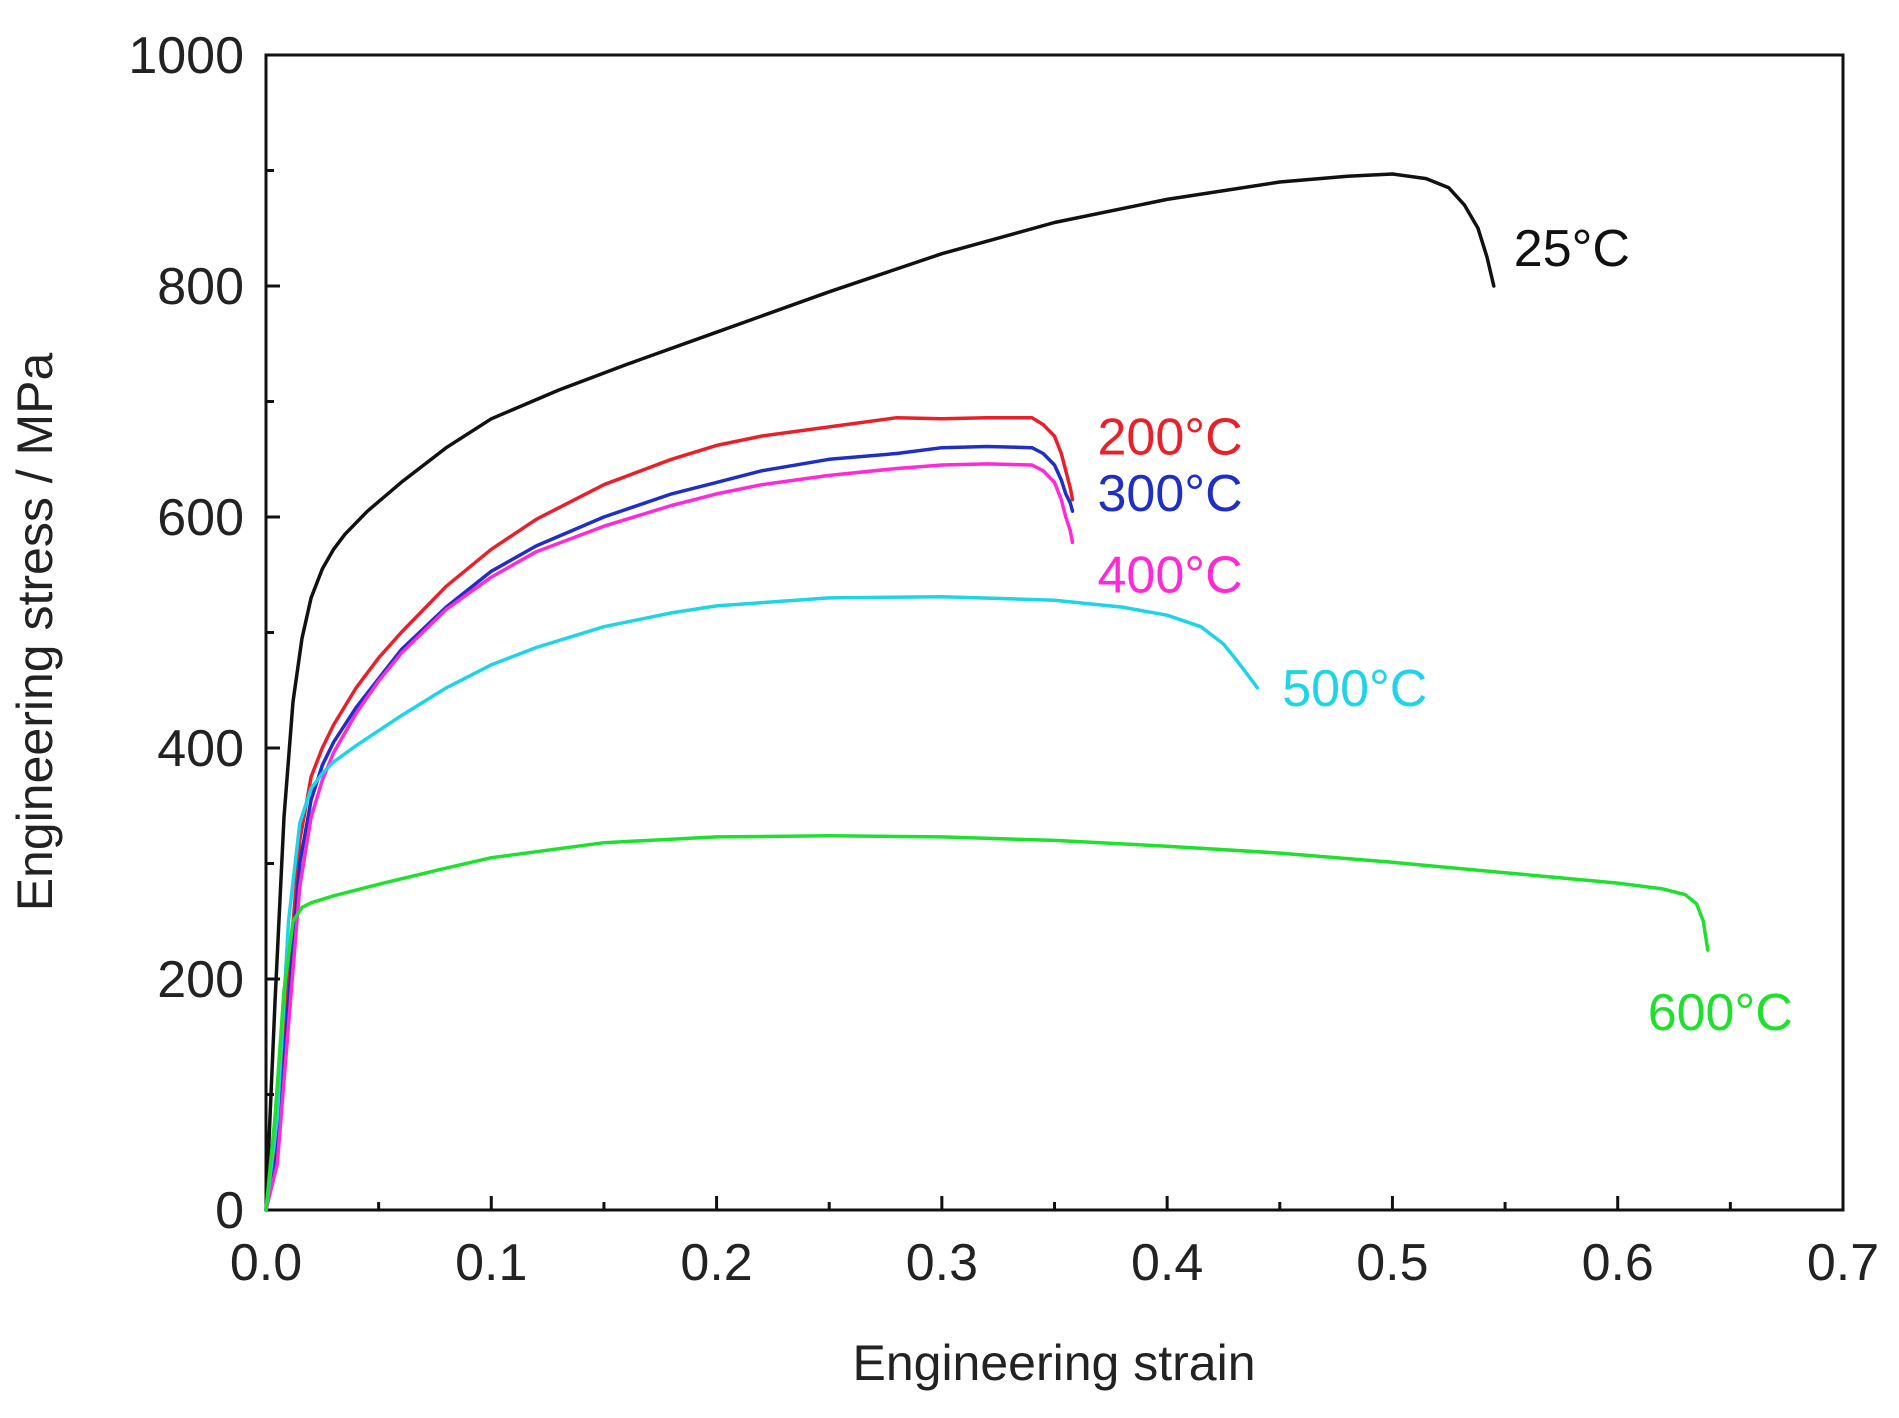  What do you see at coordinates (1392, 1263) in the screenshot?
I see `x-tick-label: 0.5` at bounding box center [1392, 1263].